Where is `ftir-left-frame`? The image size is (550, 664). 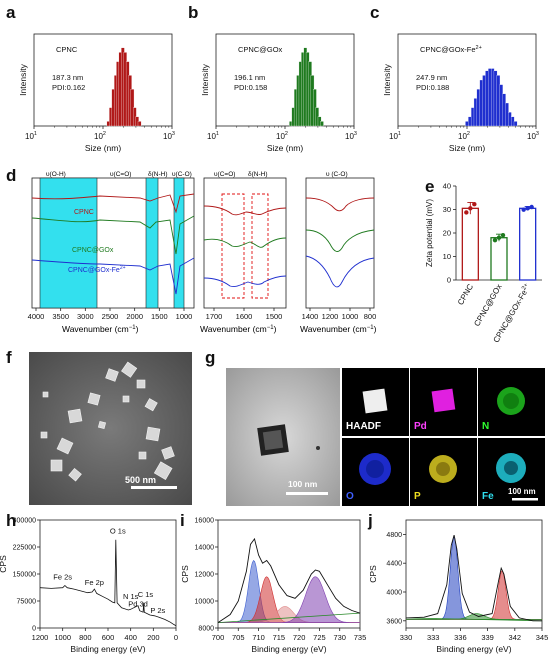
ftir-left-frame is located at coordinates (113, 243).